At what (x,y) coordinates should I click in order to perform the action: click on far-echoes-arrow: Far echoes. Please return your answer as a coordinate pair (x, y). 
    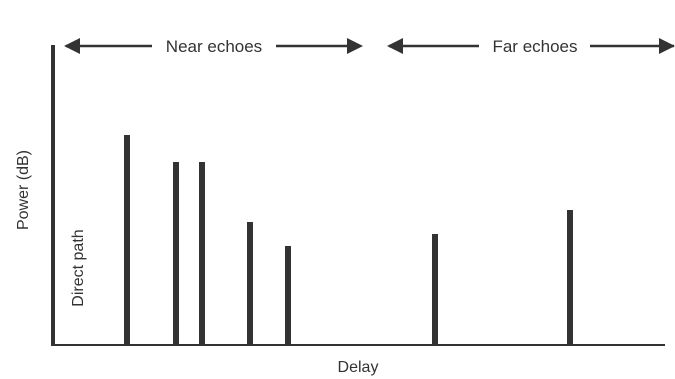
    Looking at the image, I should click on (531, 46).